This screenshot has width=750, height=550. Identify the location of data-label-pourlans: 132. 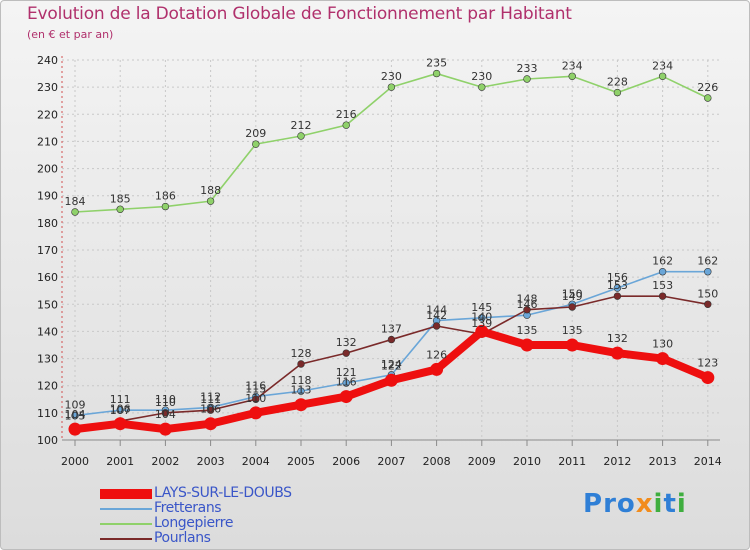
(346, 342).